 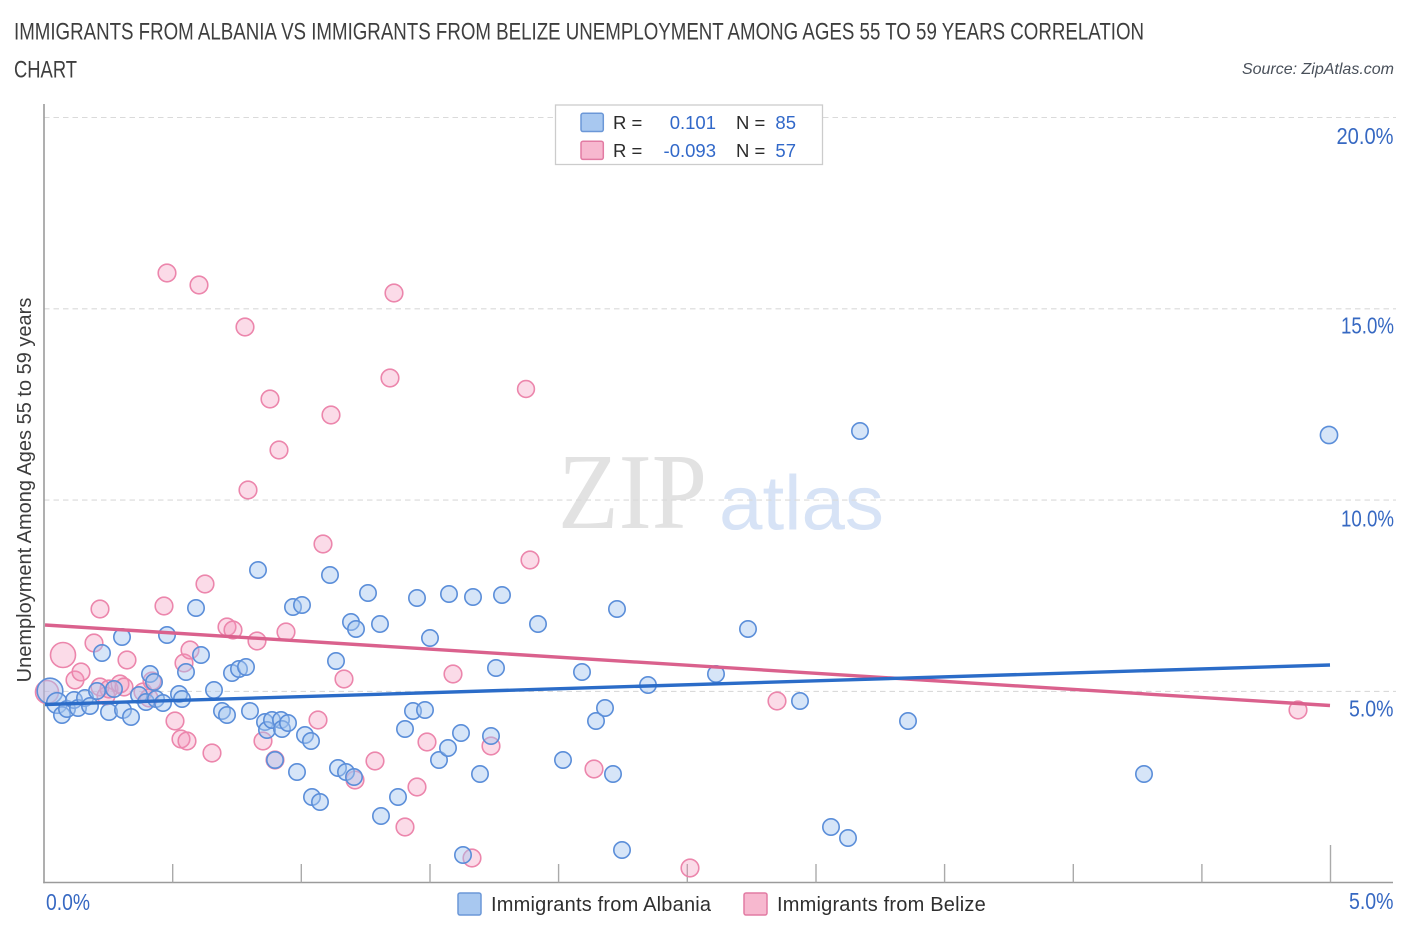 I want to click on svg-text: 20.0%, so click(x=1365, y=136).